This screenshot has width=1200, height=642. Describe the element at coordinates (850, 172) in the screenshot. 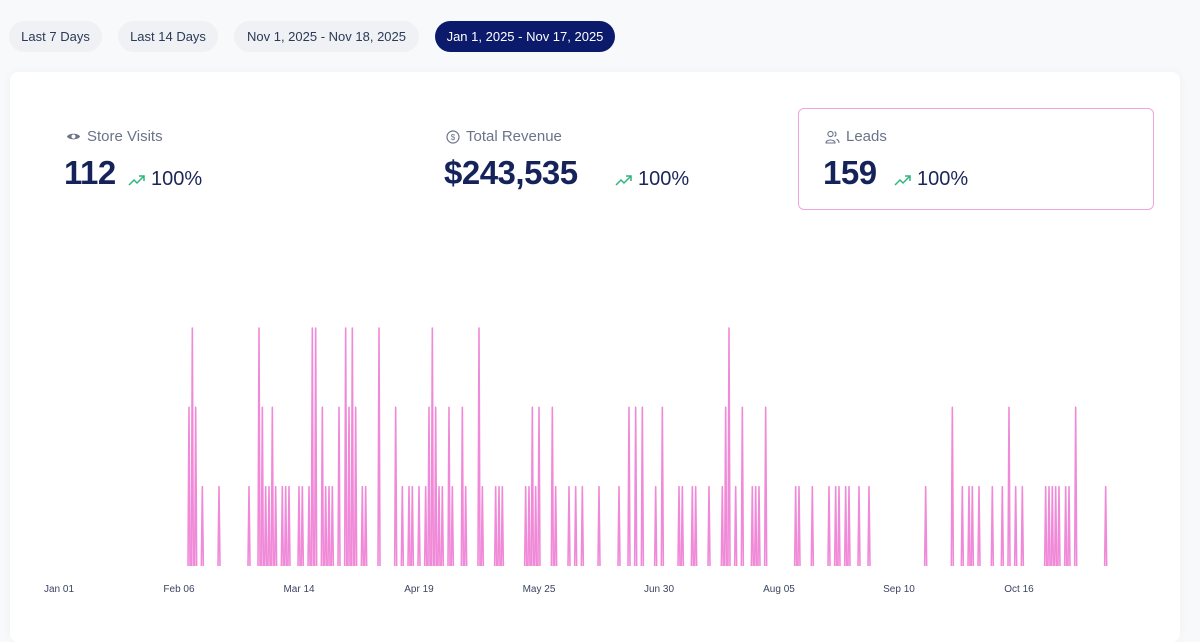

I see `metric-value: 159` at that location.